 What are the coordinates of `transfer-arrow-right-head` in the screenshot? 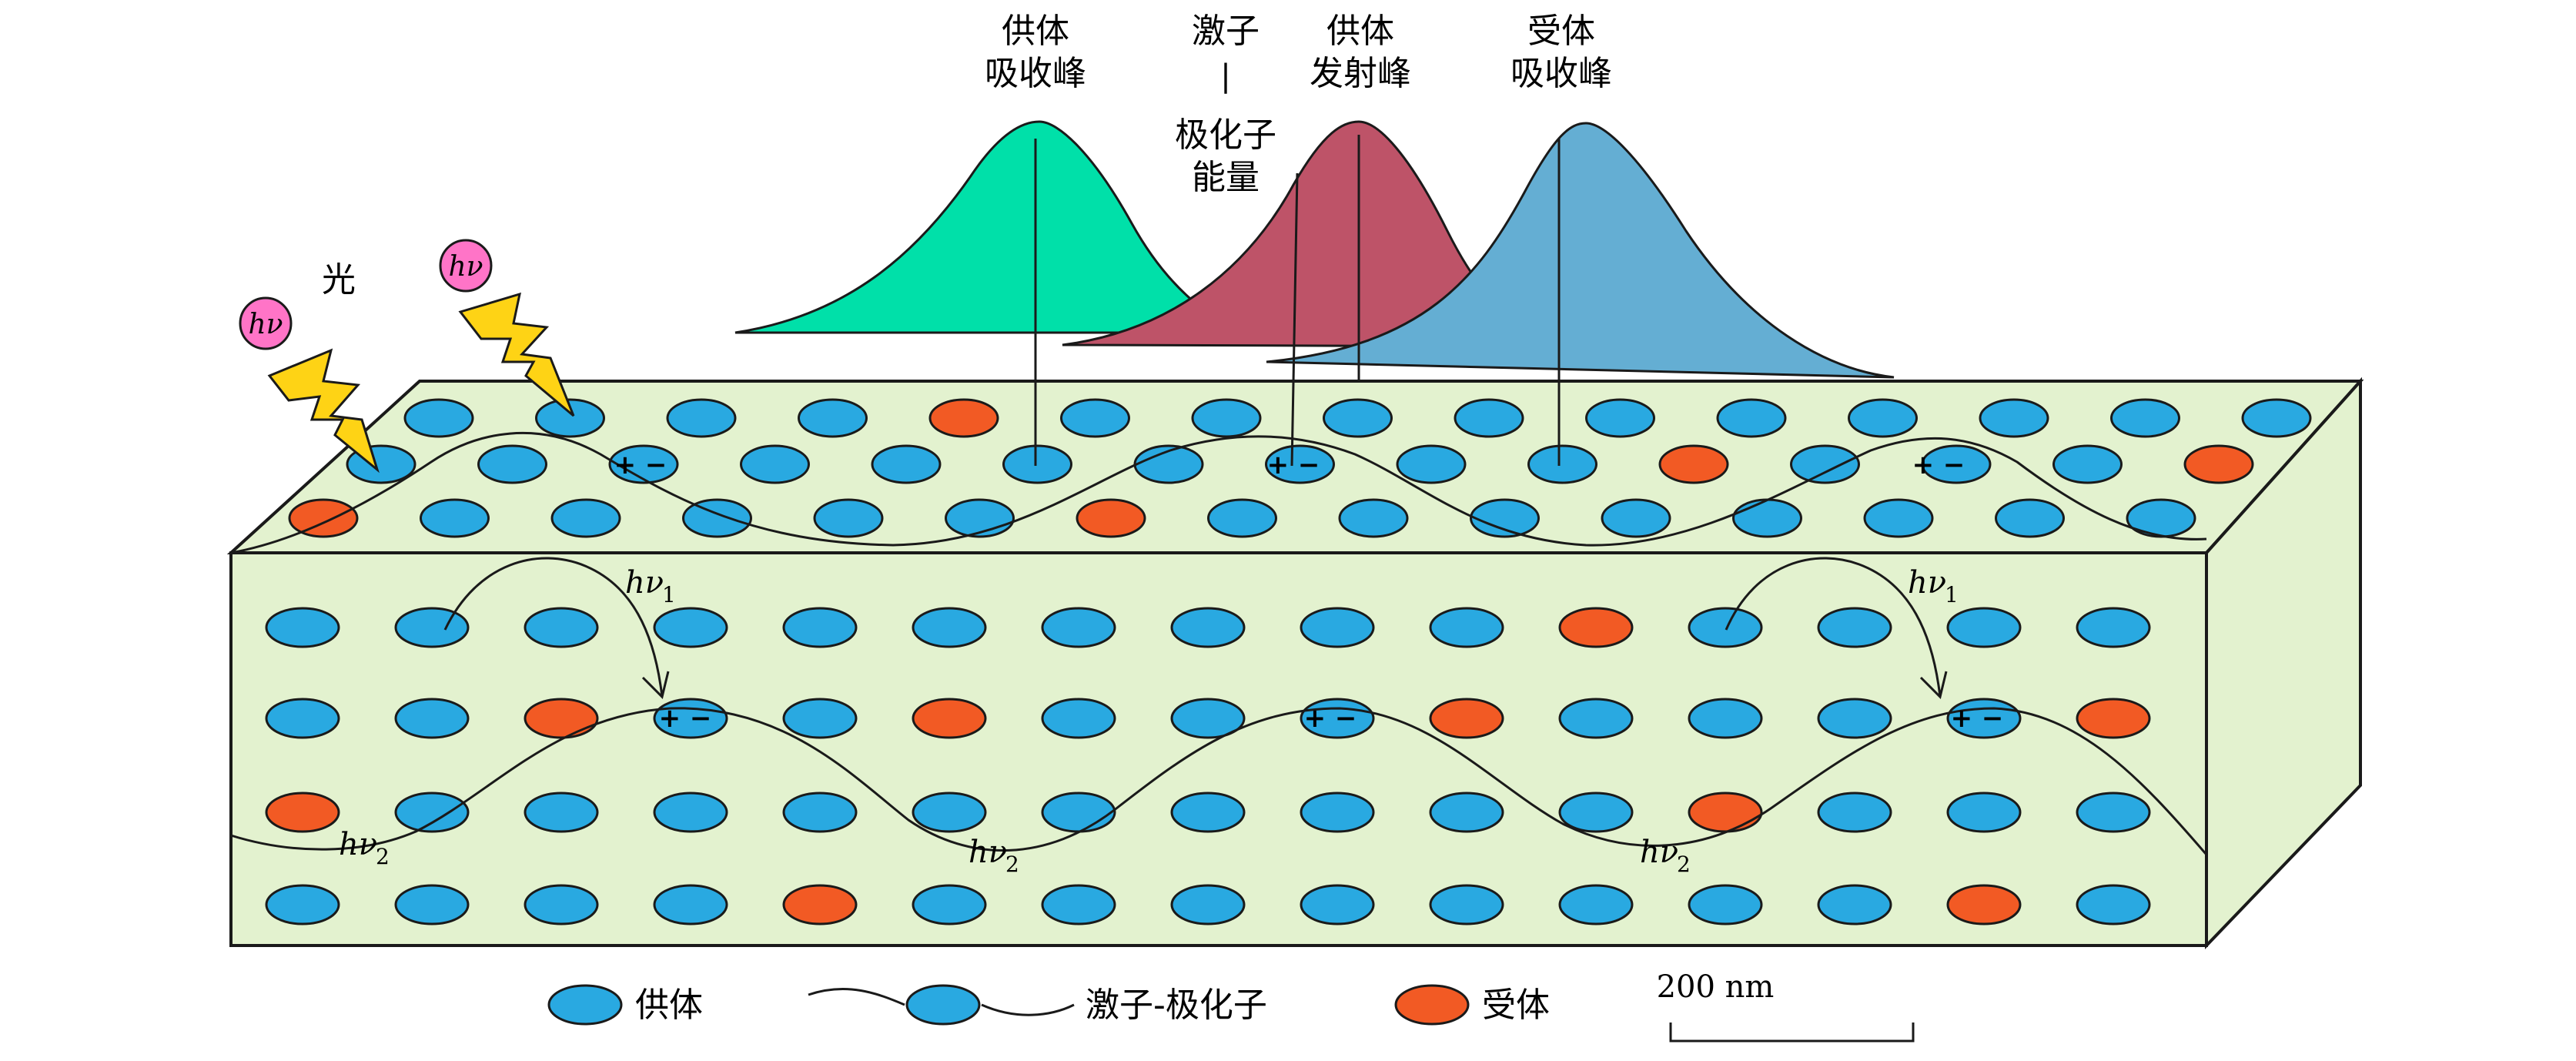 It's located at (1933, 685).